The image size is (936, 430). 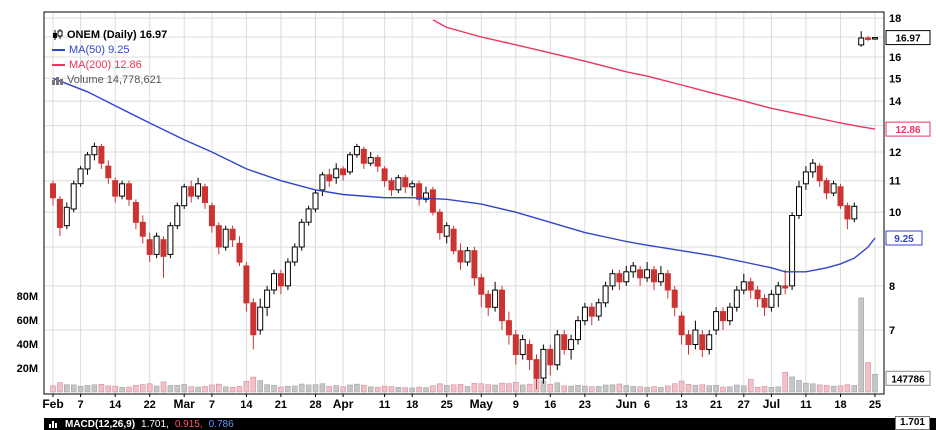 What do you see at coordinates (114, 79) in the screenshot?
I see `volume-label: Volume 14,778,621` at bounding box center [114, 79].